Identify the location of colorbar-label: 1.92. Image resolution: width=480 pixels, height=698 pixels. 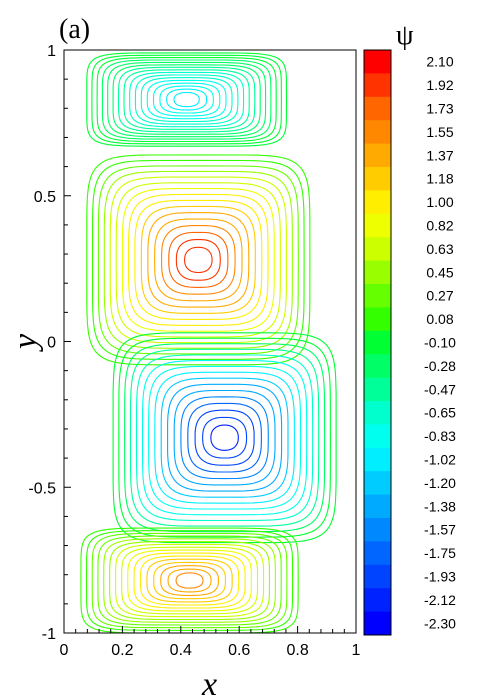
(439, 85).